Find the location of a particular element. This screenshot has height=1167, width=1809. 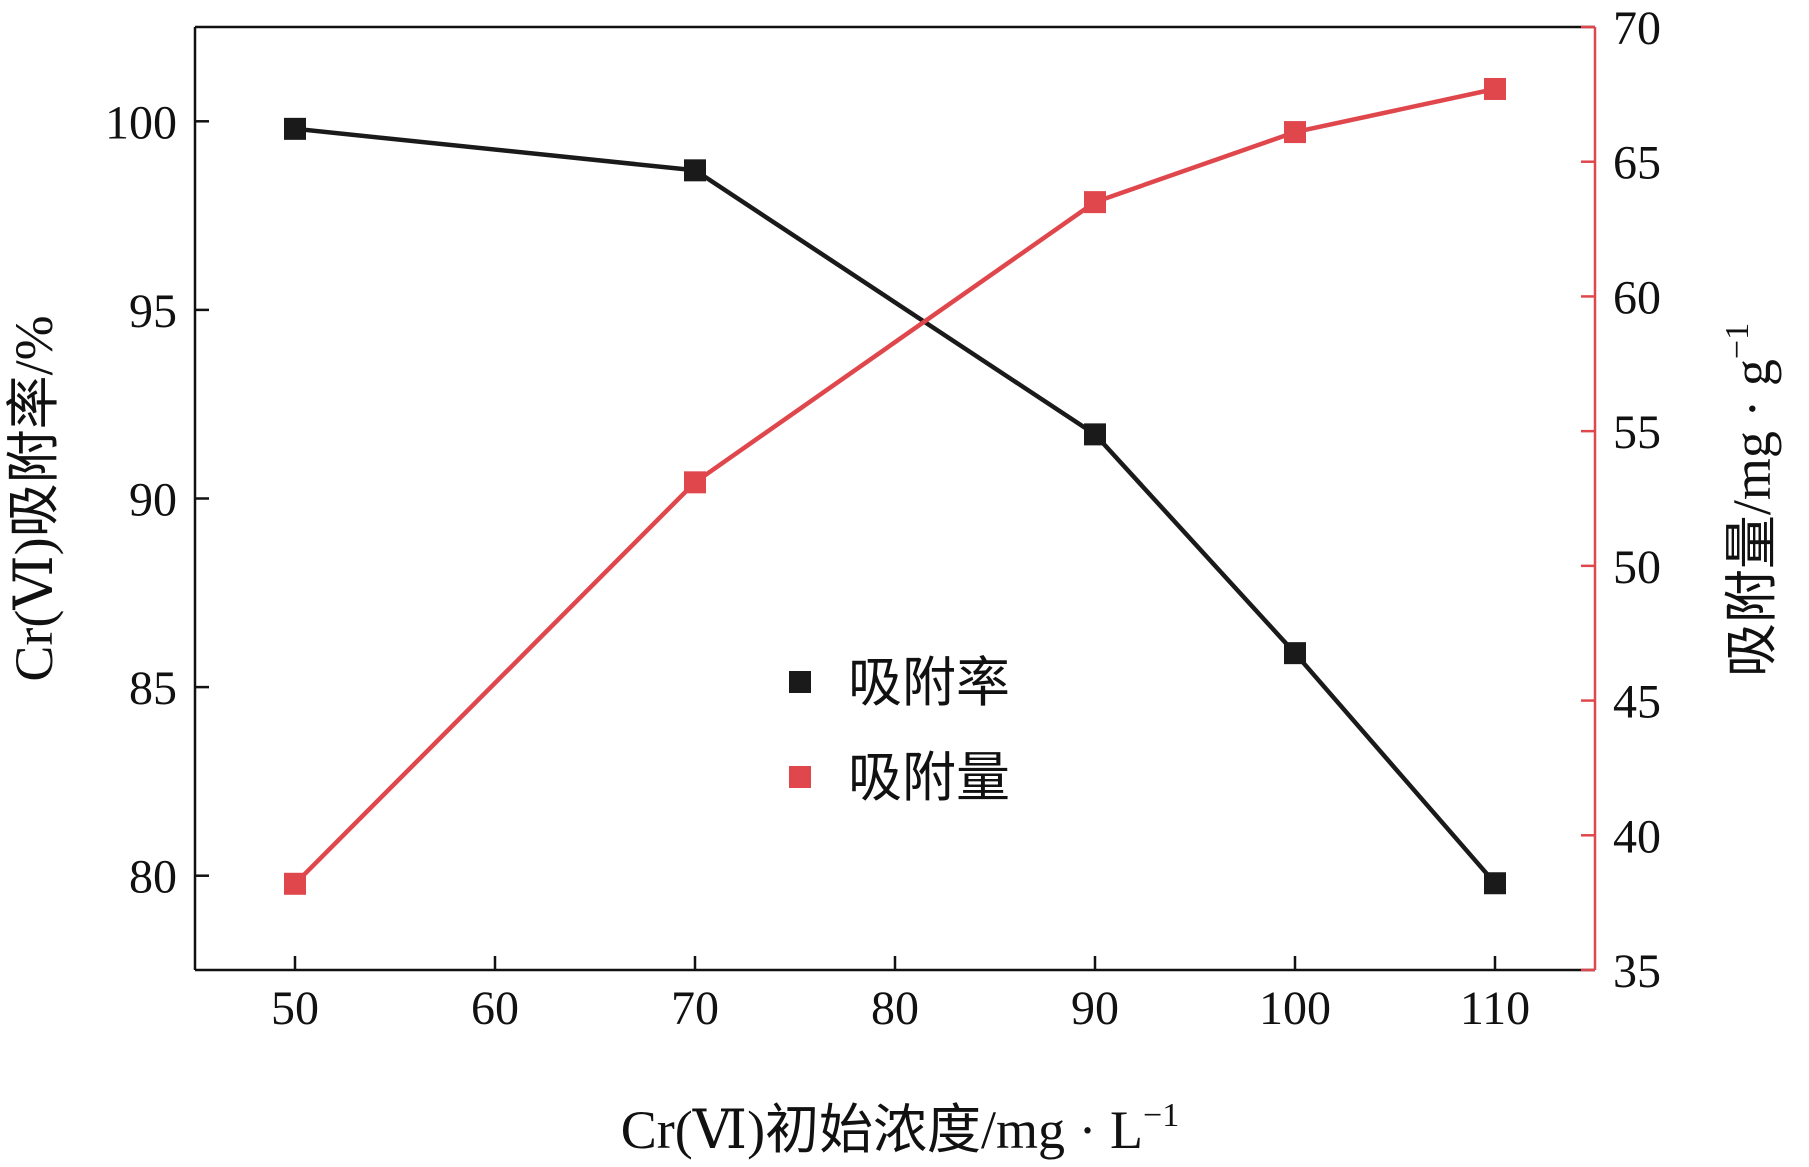

y-right-axis-title: 吸附量/mg · g−1 is located at coordinates (1750, 500).